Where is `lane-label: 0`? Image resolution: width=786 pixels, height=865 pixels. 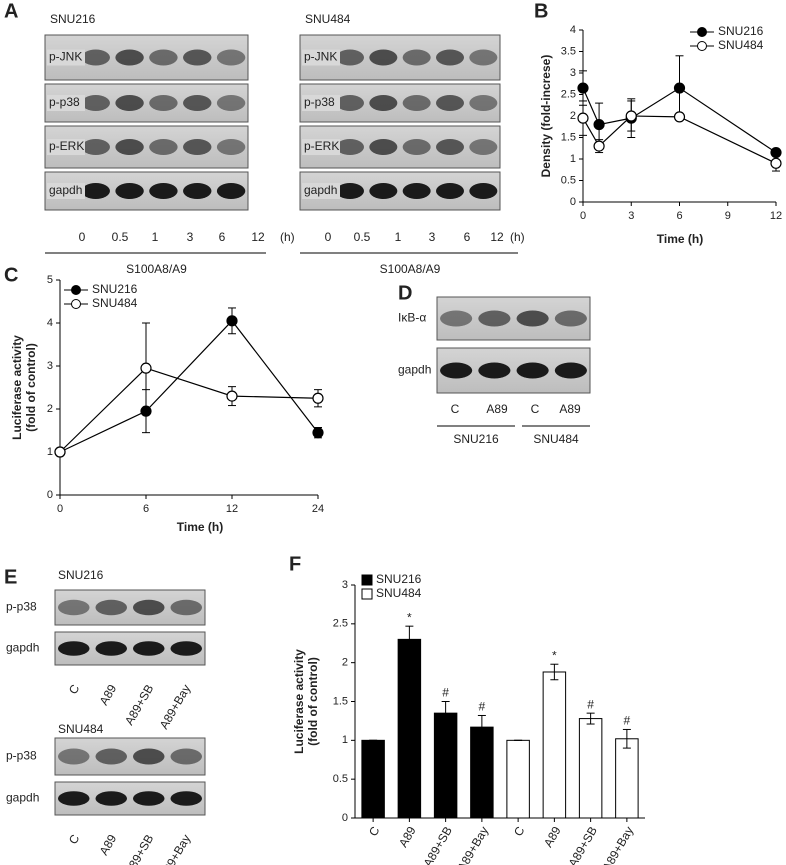 lane-label: 0 is located at coordinates (82, 237).